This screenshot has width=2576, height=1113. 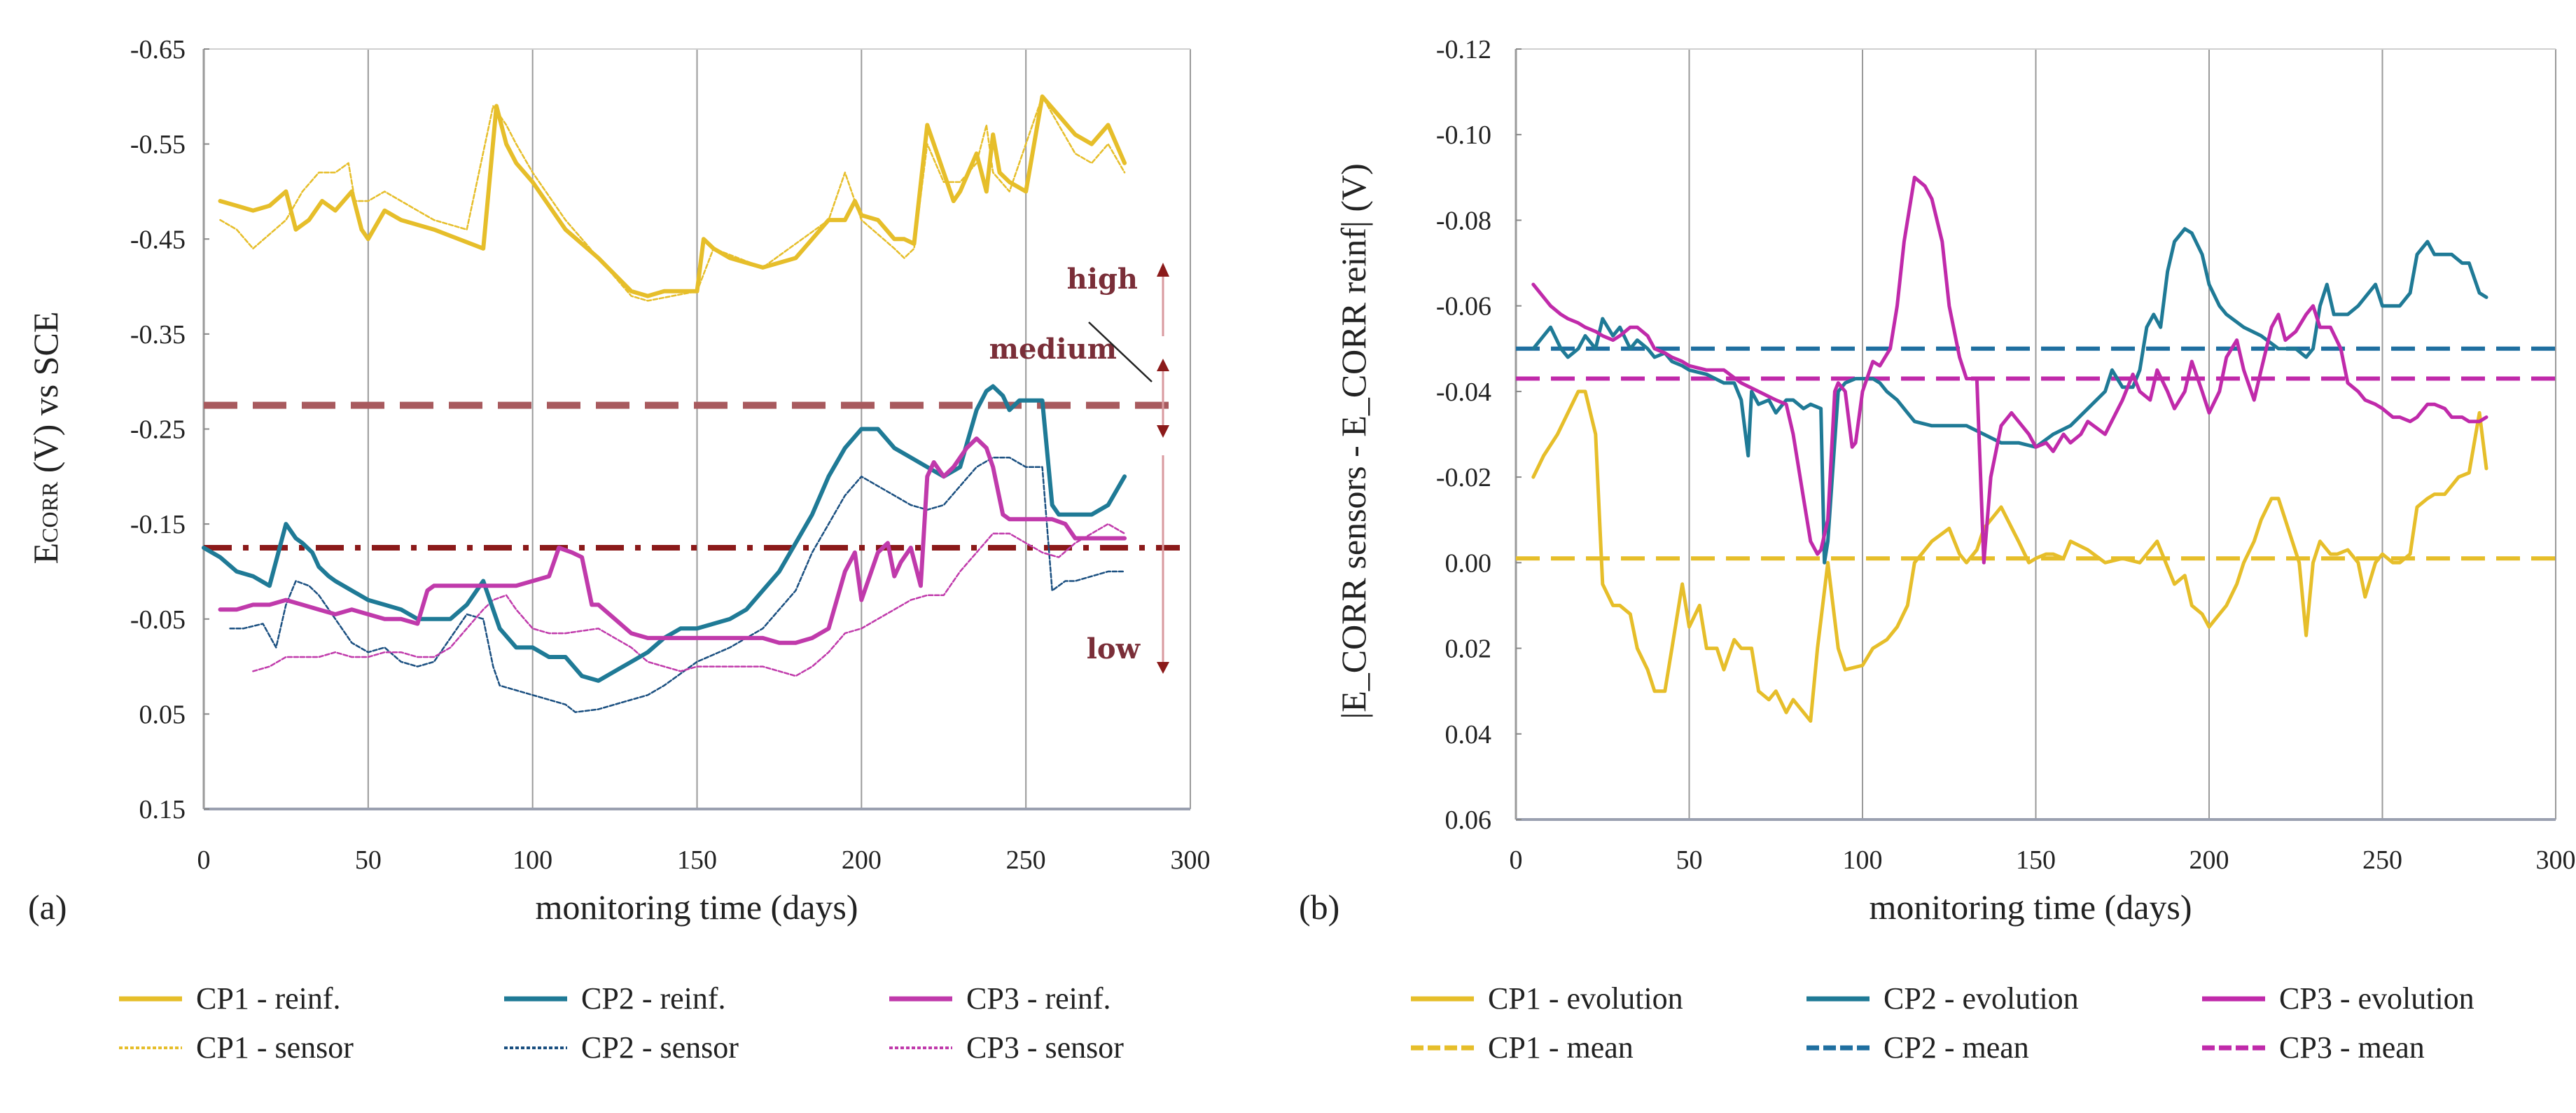 I want to click on medium-leader-line, so click(x=1120, y=352).